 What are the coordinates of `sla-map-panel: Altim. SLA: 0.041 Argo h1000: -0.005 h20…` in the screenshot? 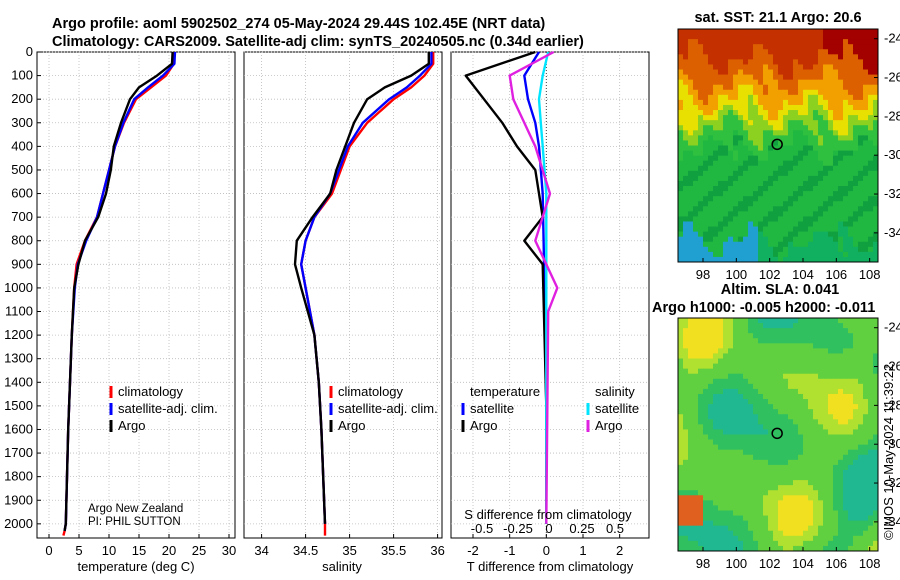 It's located at (776, 426).